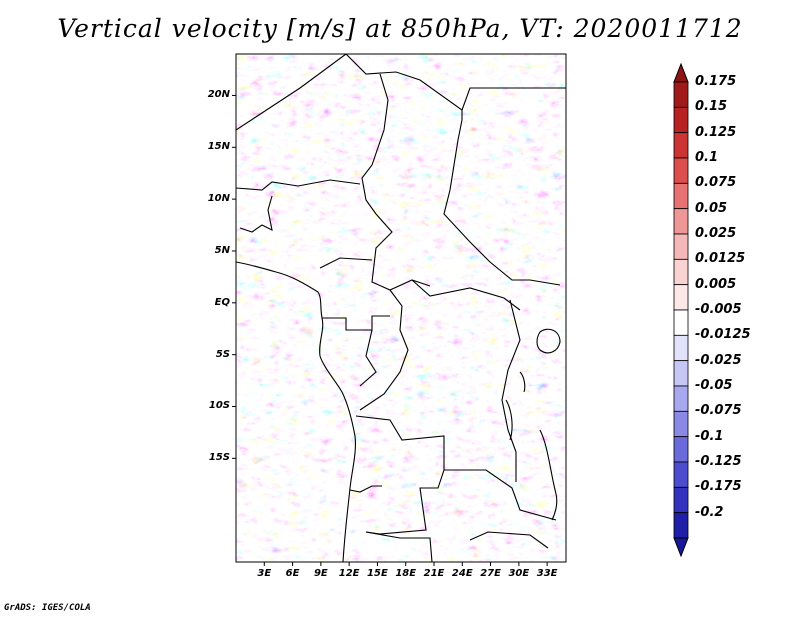  I want to click on lon-tick-label: 33E, so click(547, 573).